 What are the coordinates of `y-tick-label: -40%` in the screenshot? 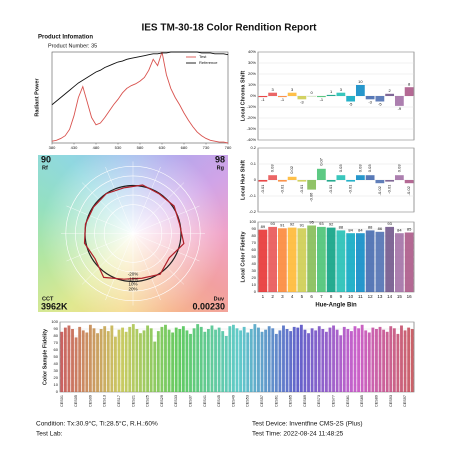 It's located at (252, 139).